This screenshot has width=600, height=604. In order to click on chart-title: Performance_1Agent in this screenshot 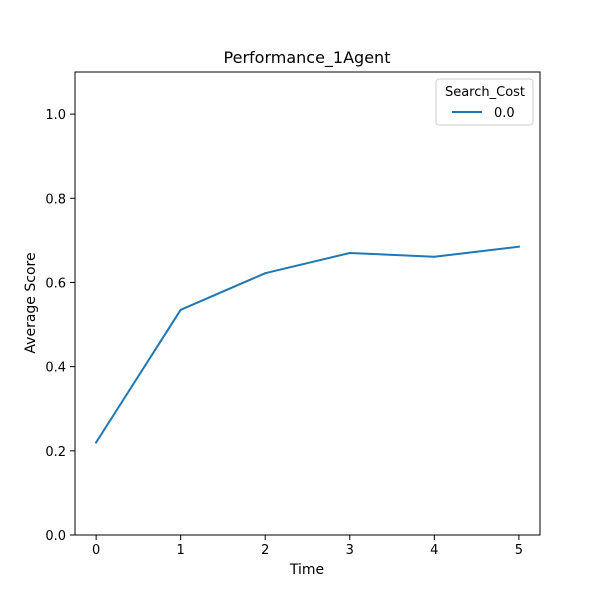, I will do `click(307, 58)`.